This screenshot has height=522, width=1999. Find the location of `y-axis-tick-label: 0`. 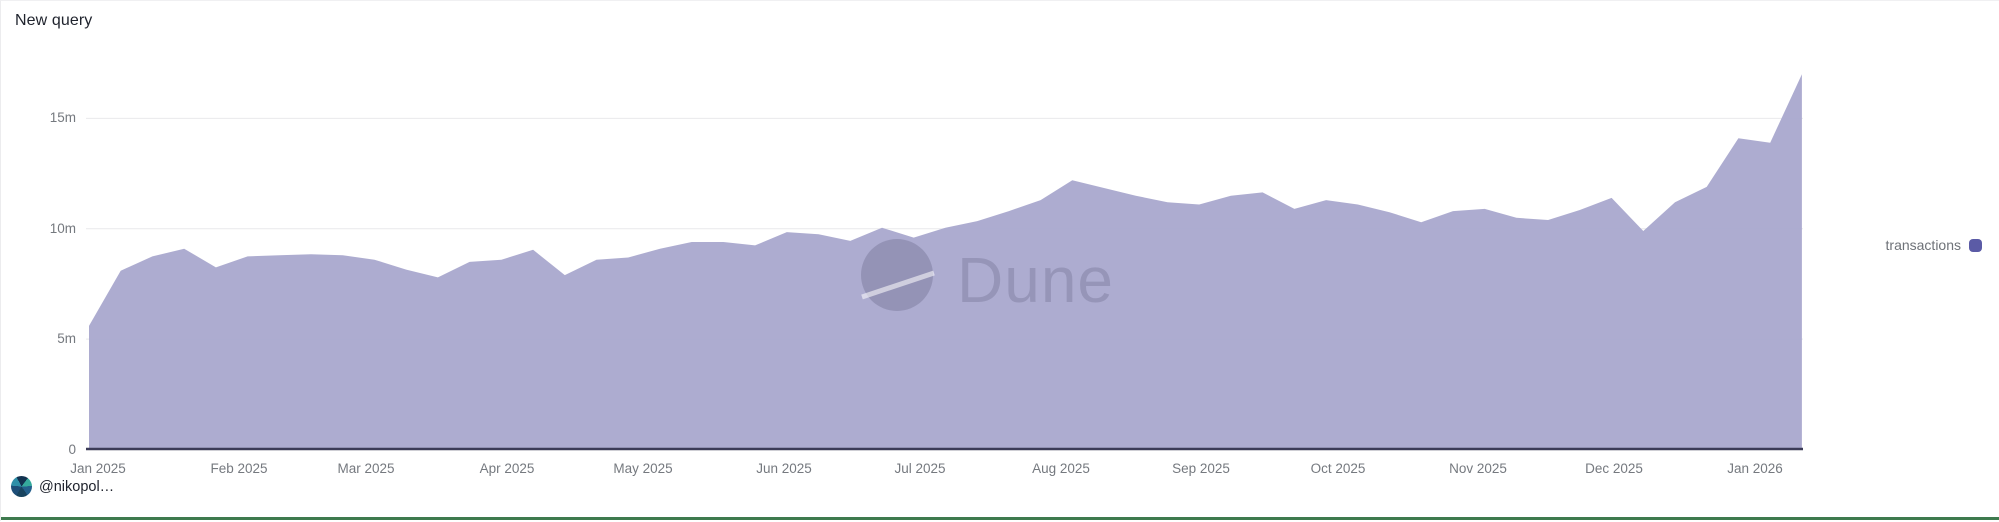

y-axis-tick-label: 0 is located at coordinates (72, 449).